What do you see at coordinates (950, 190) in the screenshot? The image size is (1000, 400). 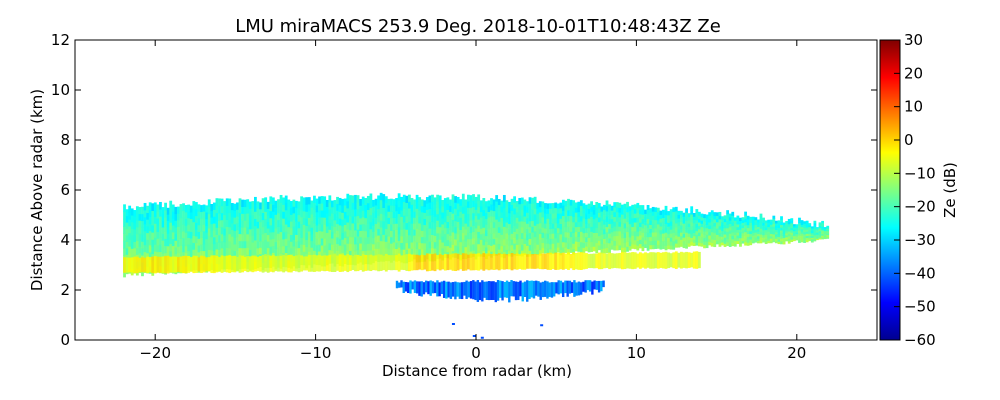 I see `colorbar-label: Ze (dB)` at bounding box center [950, 190].